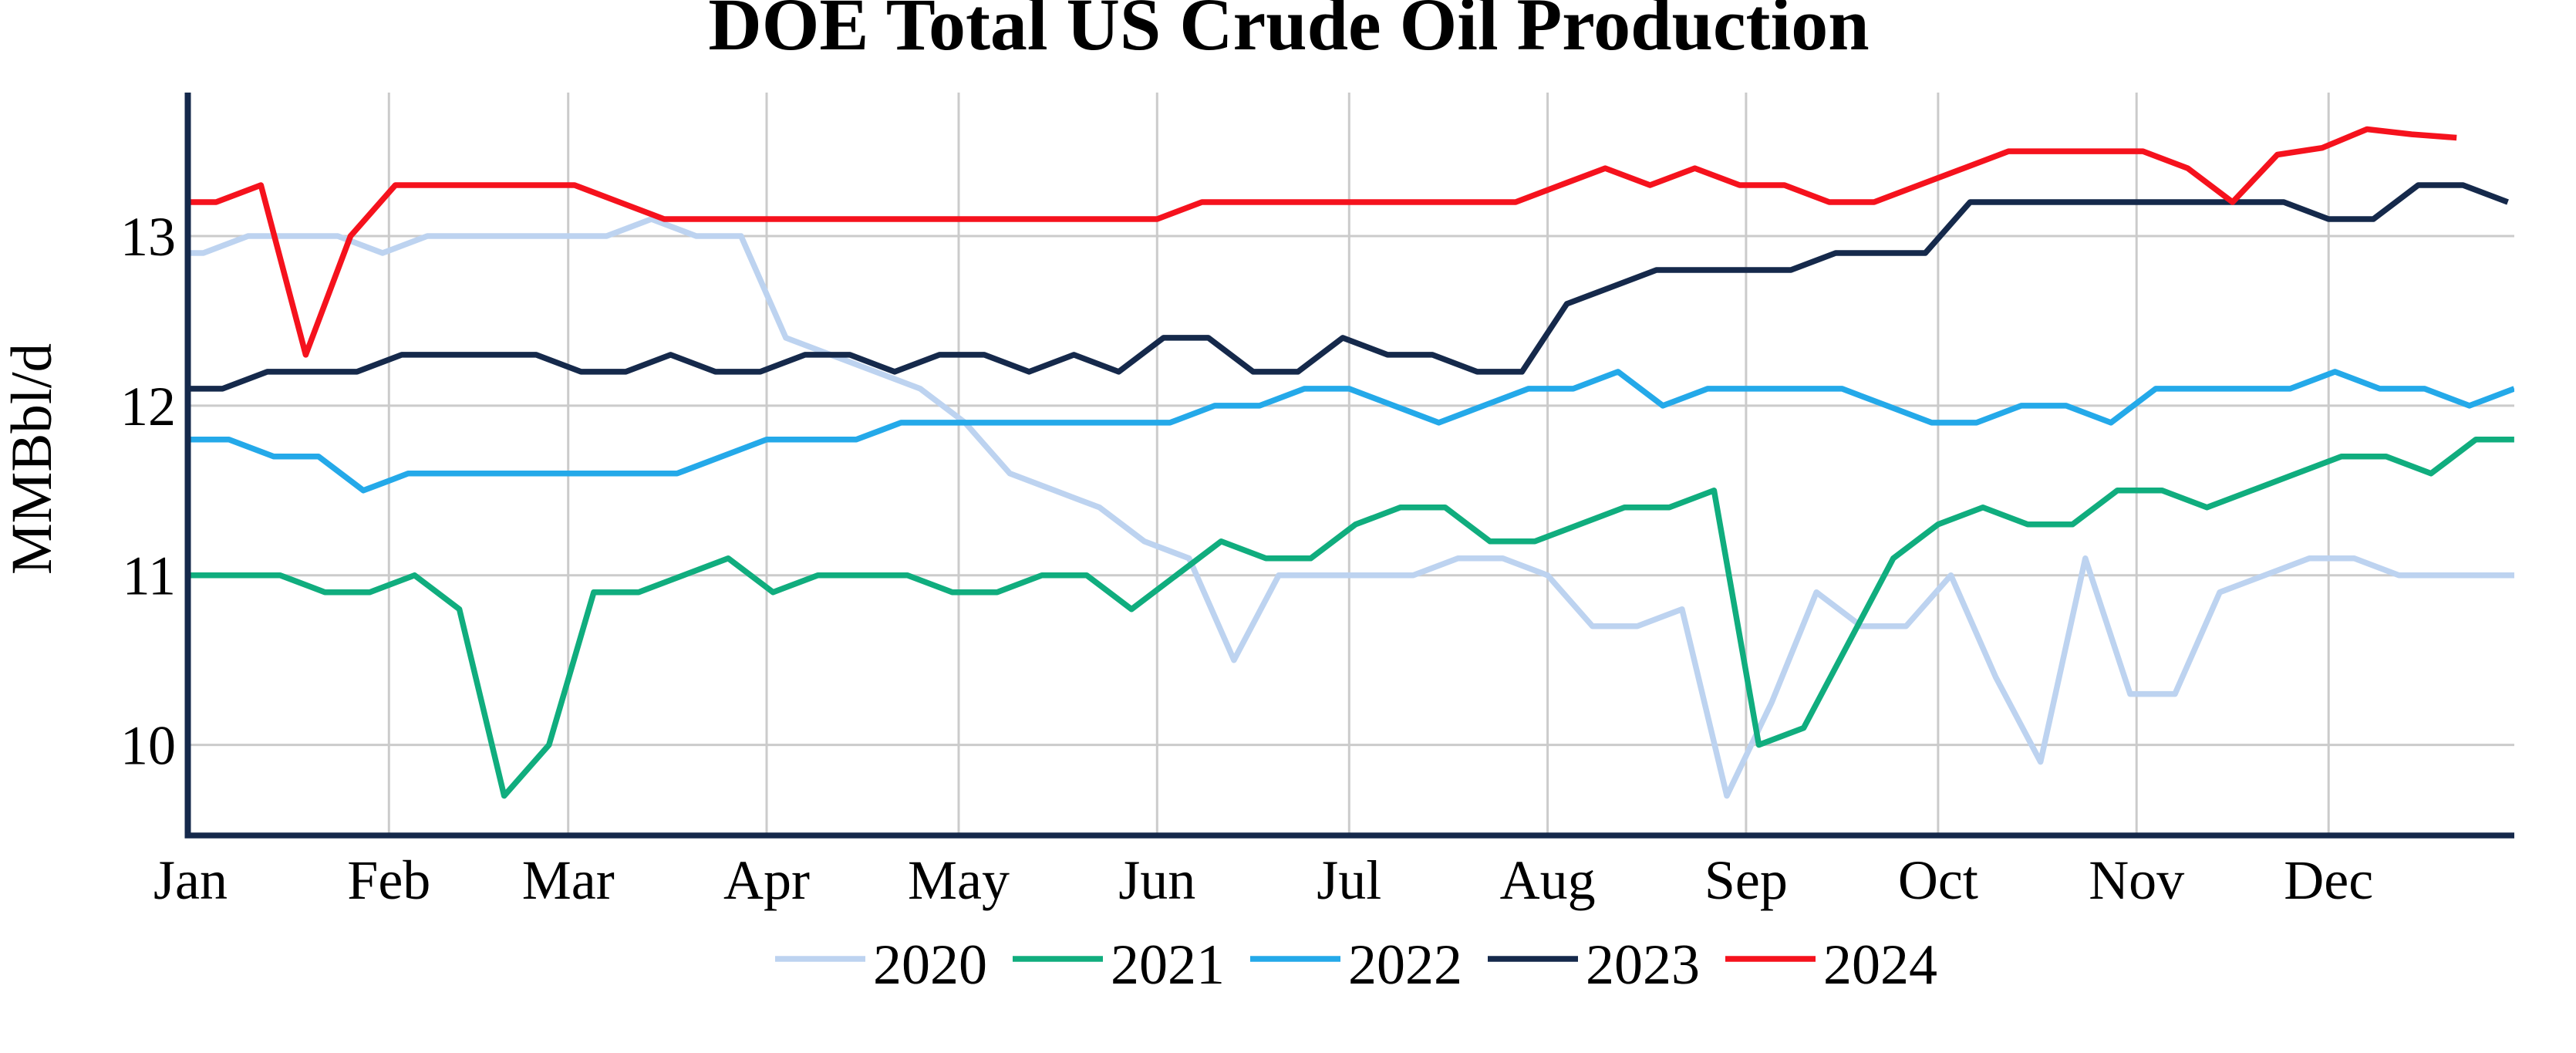 The image size is (2576, 1053). Describe the element at coordinates (1746, 880) in the screenshot. I see `svg-text: Sep` at that location.